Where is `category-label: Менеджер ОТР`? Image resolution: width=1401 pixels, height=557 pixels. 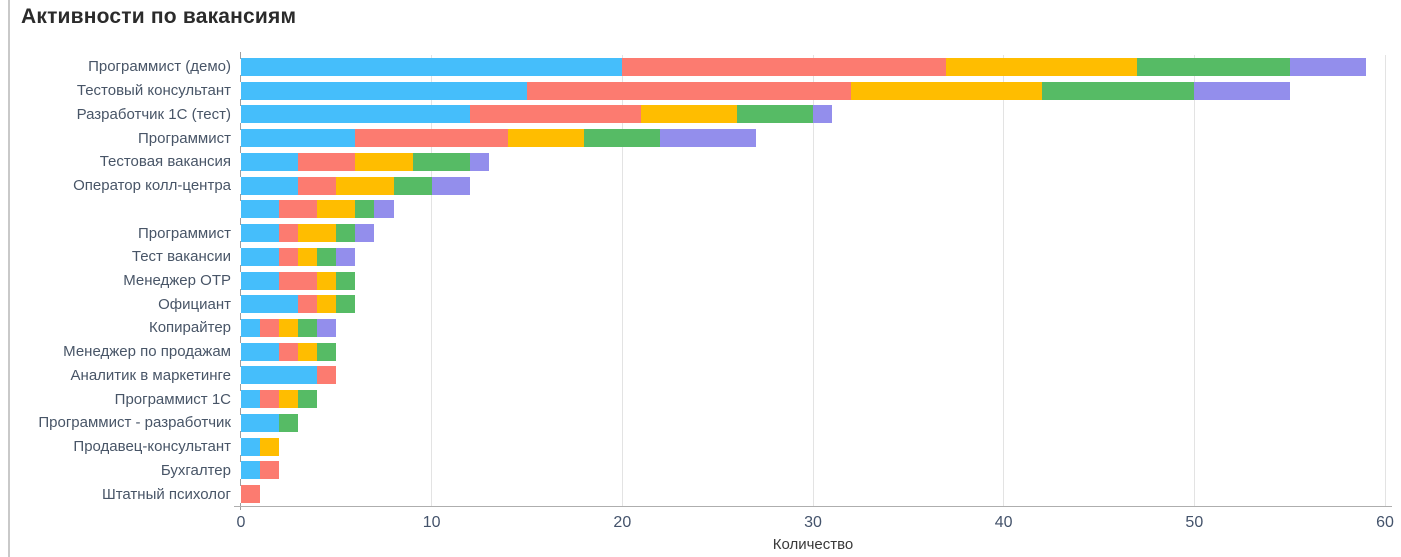
category-label: Менеджер ОТР is located at coordinates (177, 280).